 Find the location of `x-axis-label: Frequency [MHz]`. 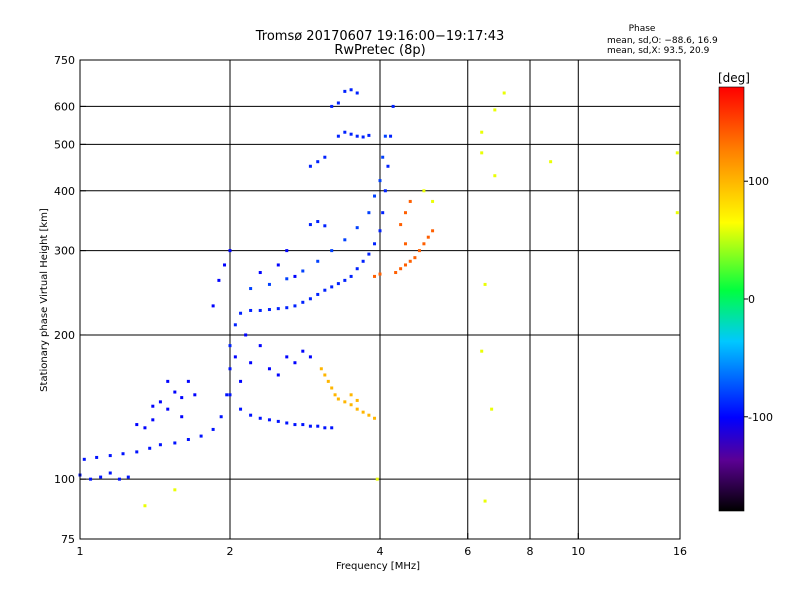

x-axis-label: Frequency [MHz] is located at coordinates (378, 566).